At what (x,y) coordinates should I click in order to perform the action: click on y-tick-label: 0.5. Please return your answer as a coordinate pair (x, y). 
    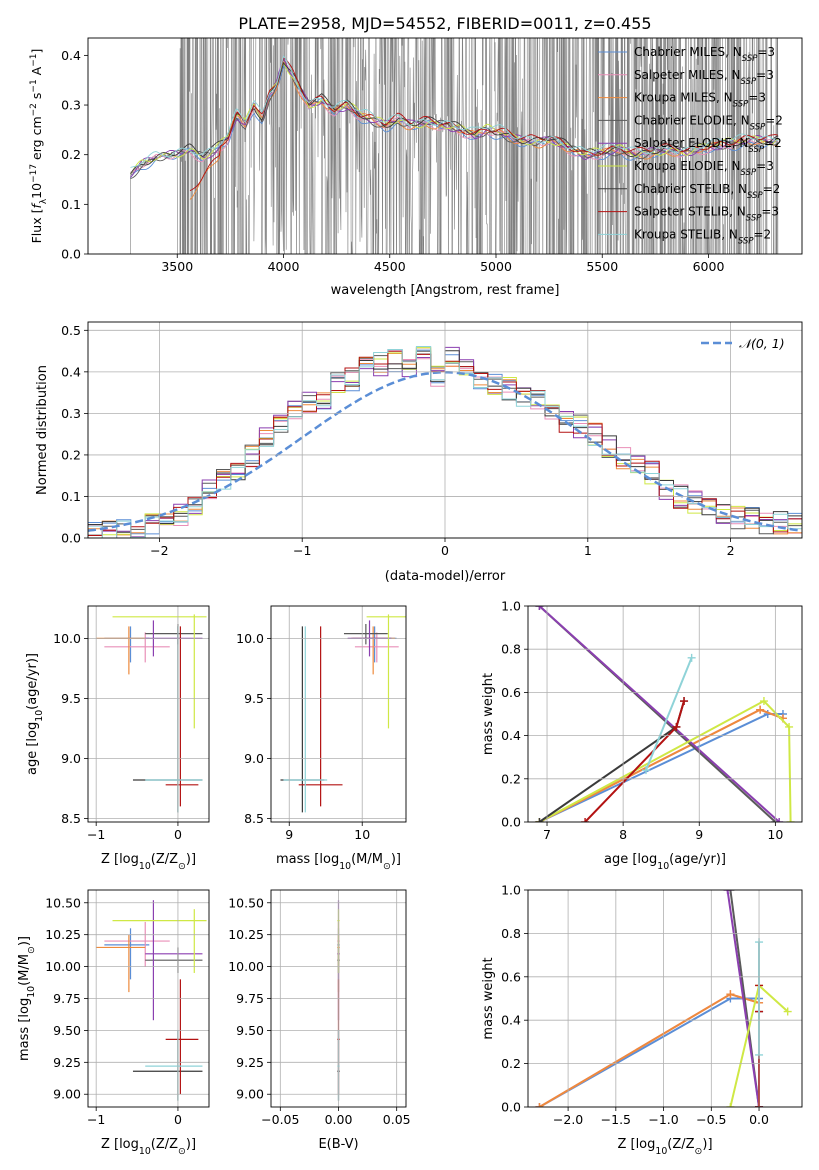
    Looking at the image, I should click on (71, 330).